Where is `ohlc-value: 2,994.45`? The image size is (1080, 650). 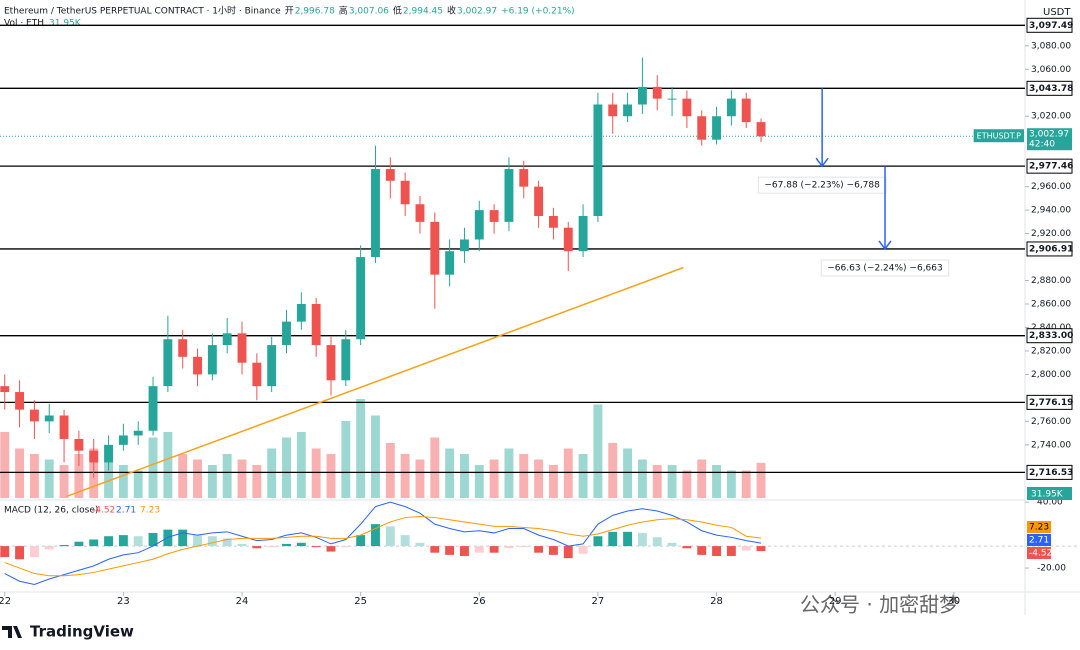 ohlc-value: 2,994.45 is located at coordinates (423, 12).